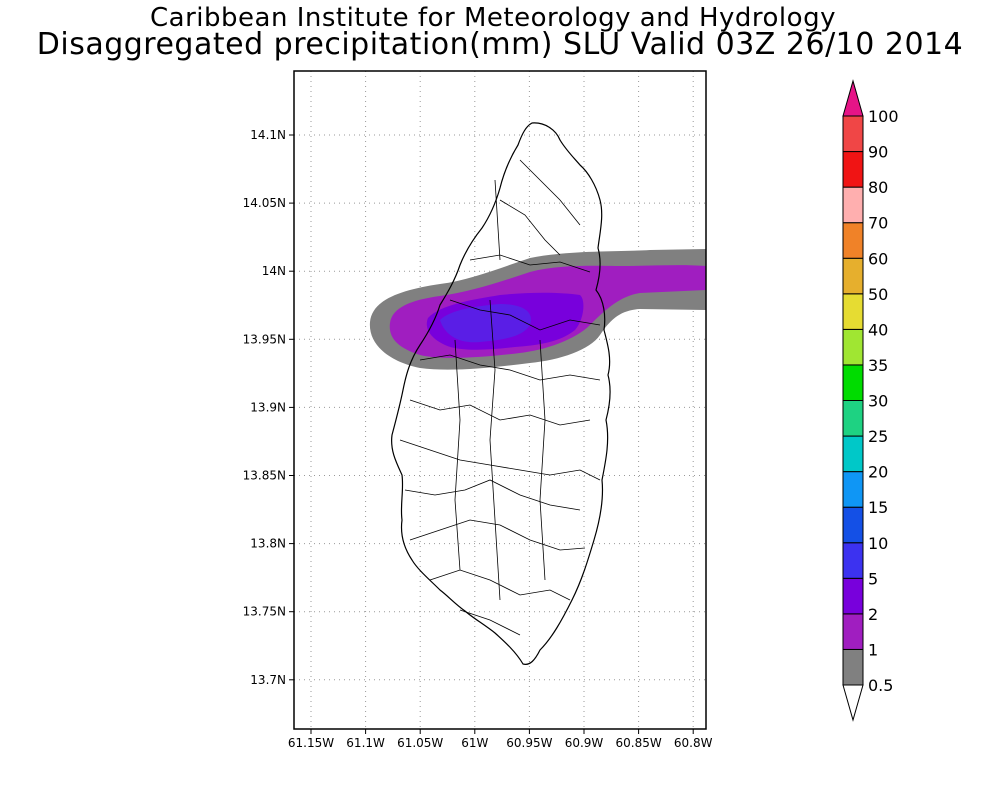 Image resolution: width=1000 pixels, height=800 pixels. I want to click on lon-tick-label: 60.9W, so click(584, 743).